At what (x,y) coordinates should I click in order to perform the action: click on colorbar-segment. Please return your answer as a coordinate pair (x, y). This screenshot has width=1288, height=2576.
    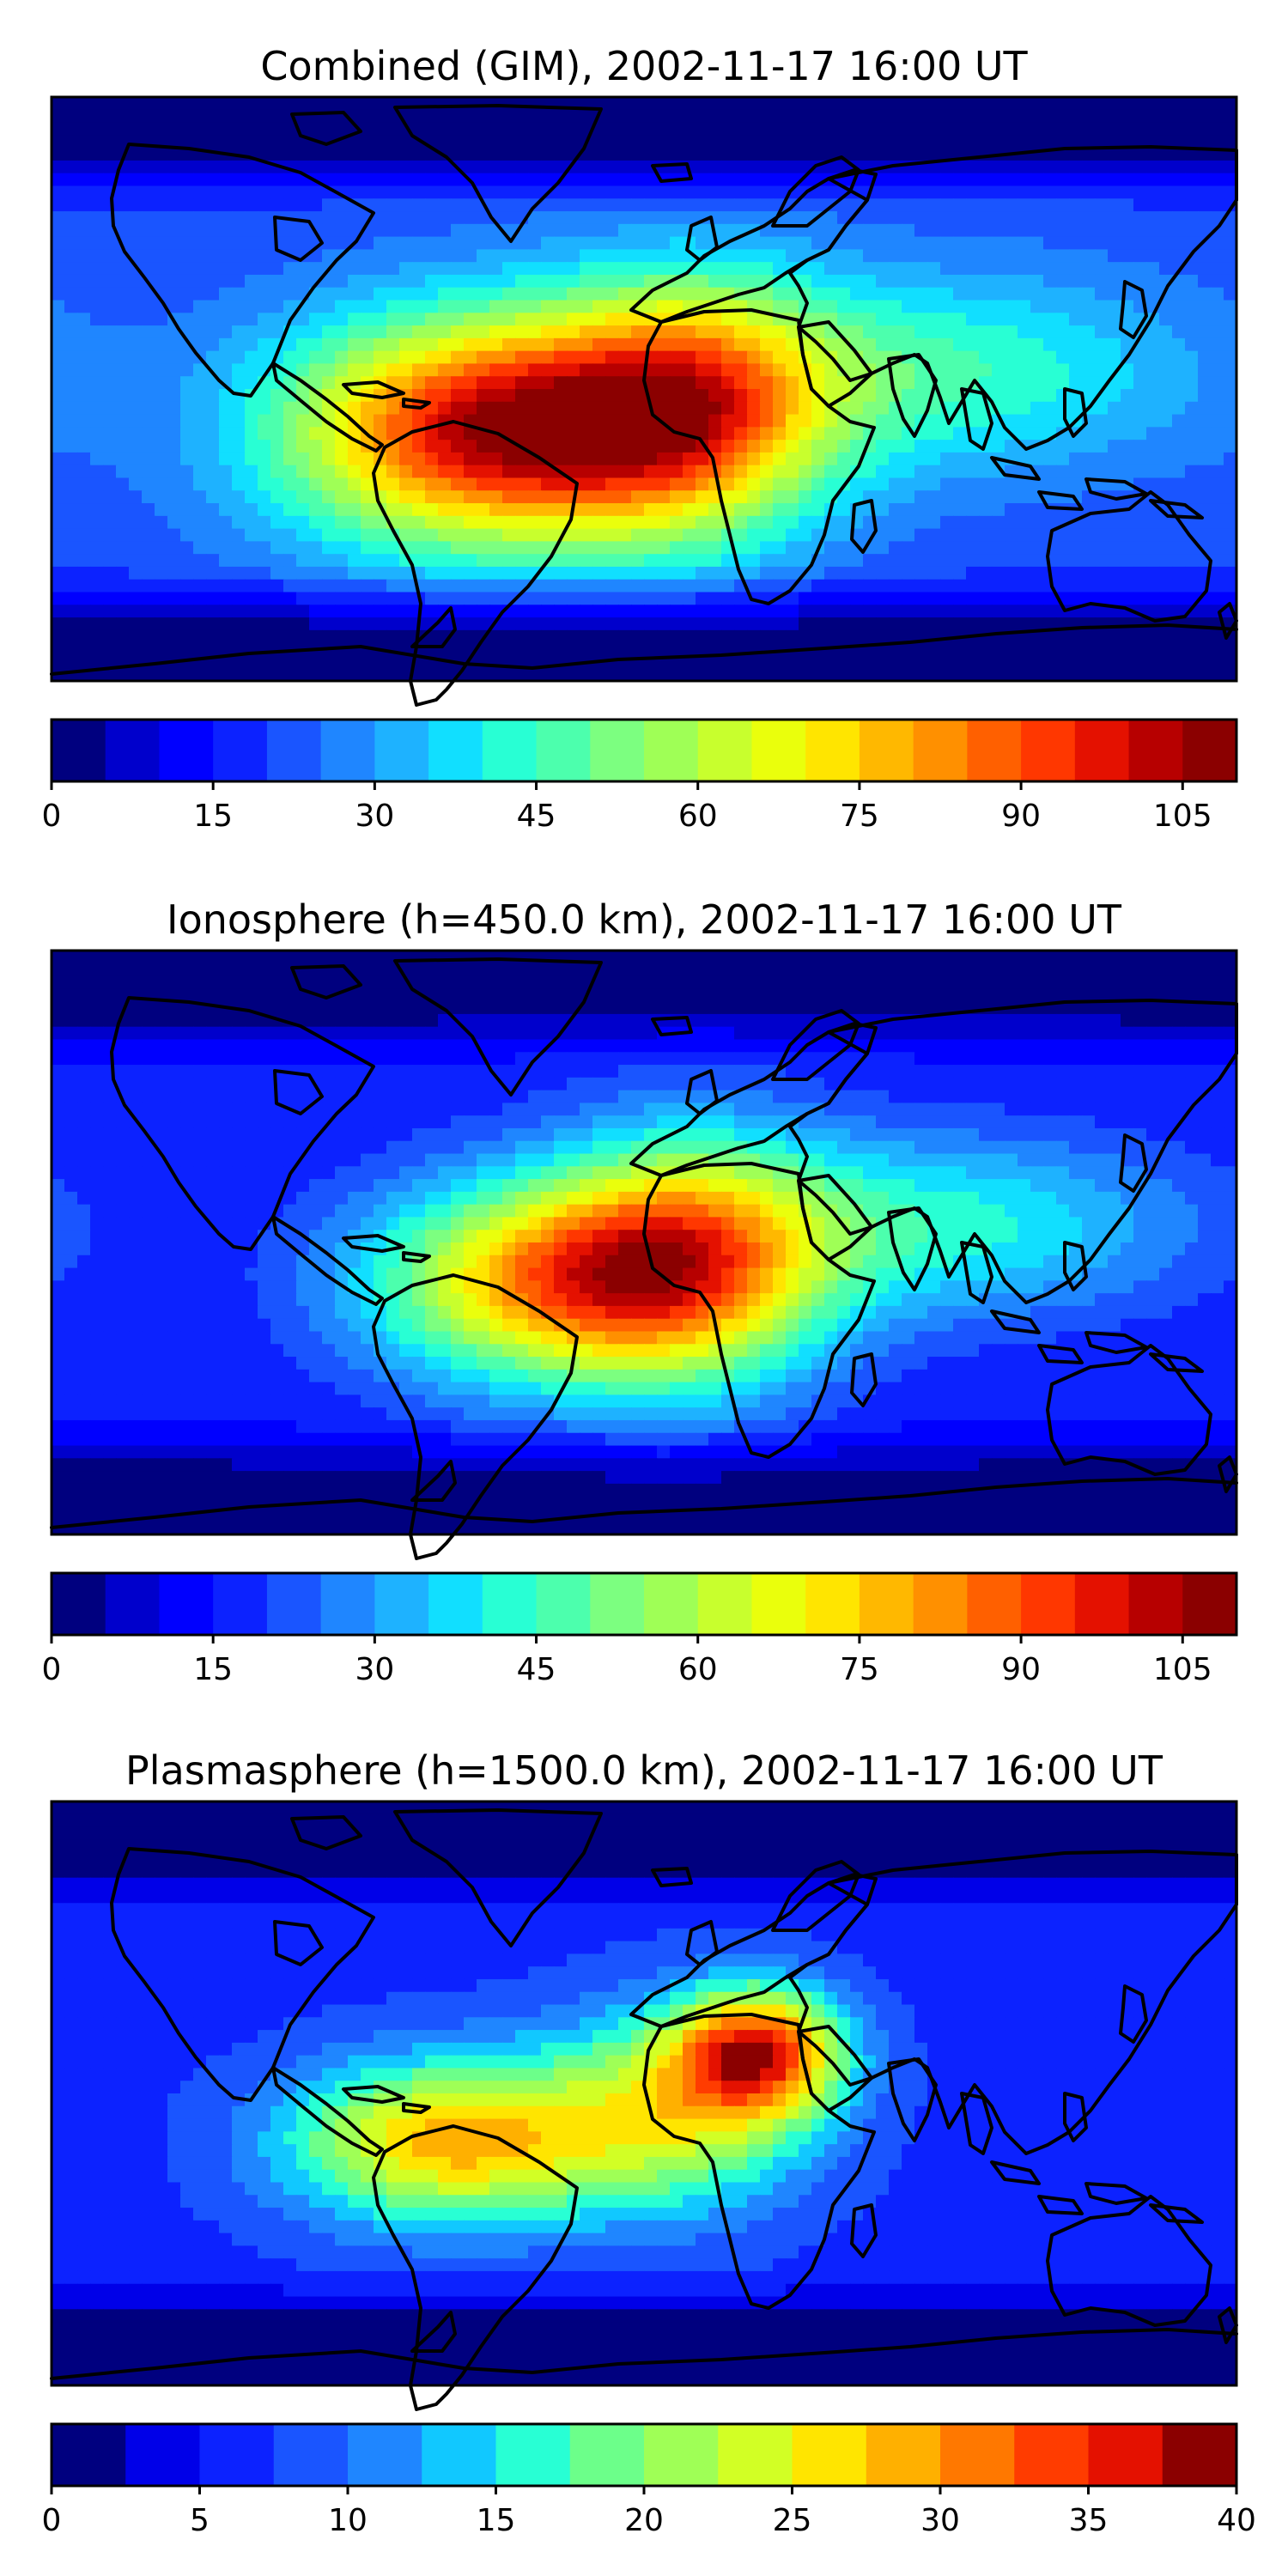
    Looking at the image, I should click on (1049, 750).